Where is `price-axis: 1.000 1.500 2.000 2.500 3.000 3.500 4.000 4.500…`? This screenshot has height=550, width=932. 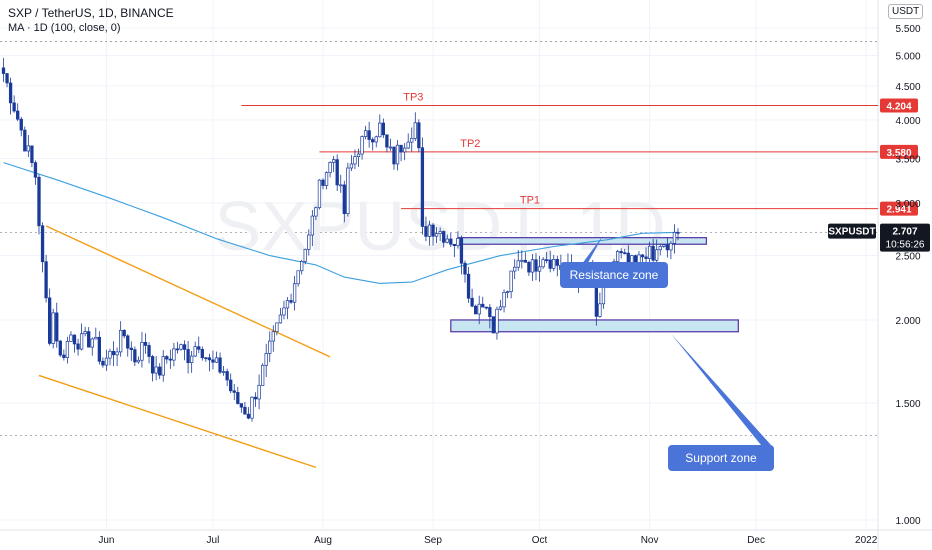 price-axis: 1.000 1.500 2.000 2.500 3.000 3.500 4.000 4.500… is located at coordinates (907, 275).